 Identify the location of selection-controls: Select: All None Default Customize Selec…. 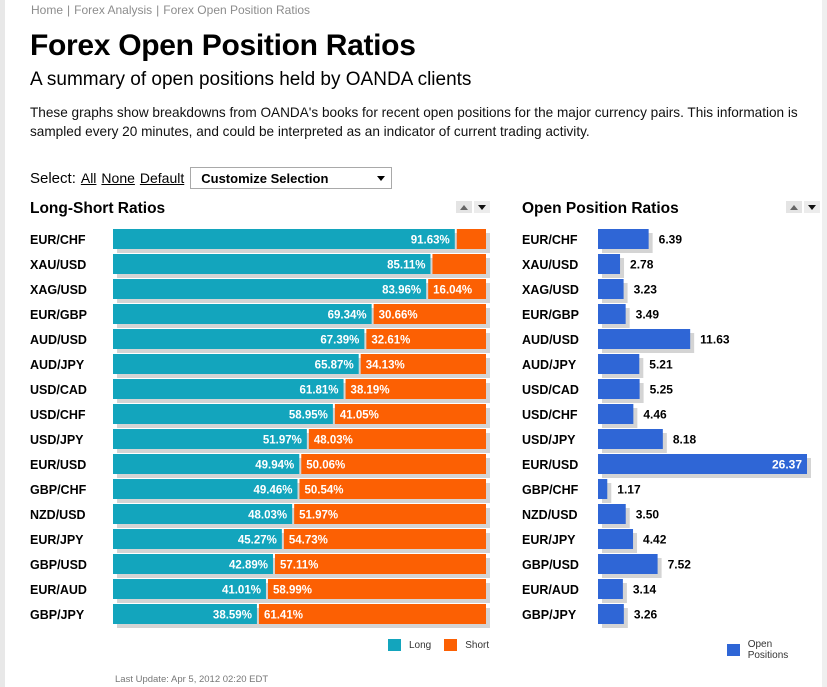
(211, 178).